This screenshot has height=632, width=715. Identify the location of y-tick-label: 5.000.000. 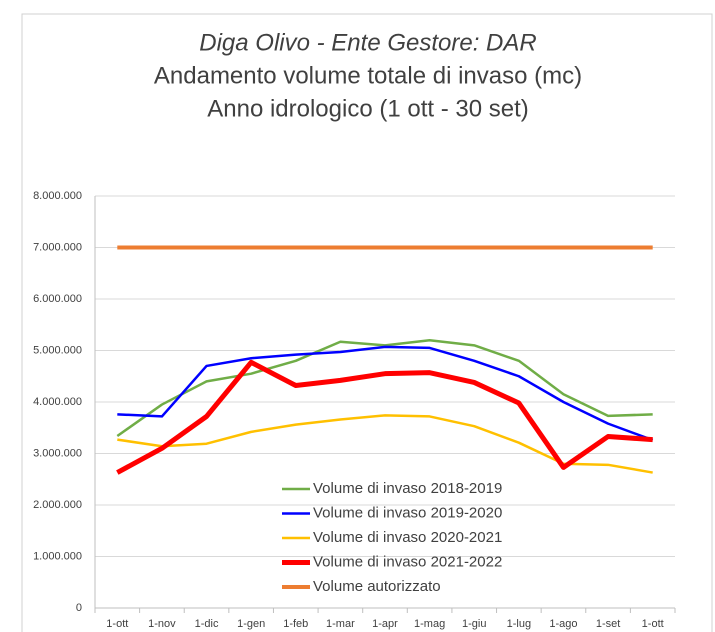
(57, 350).